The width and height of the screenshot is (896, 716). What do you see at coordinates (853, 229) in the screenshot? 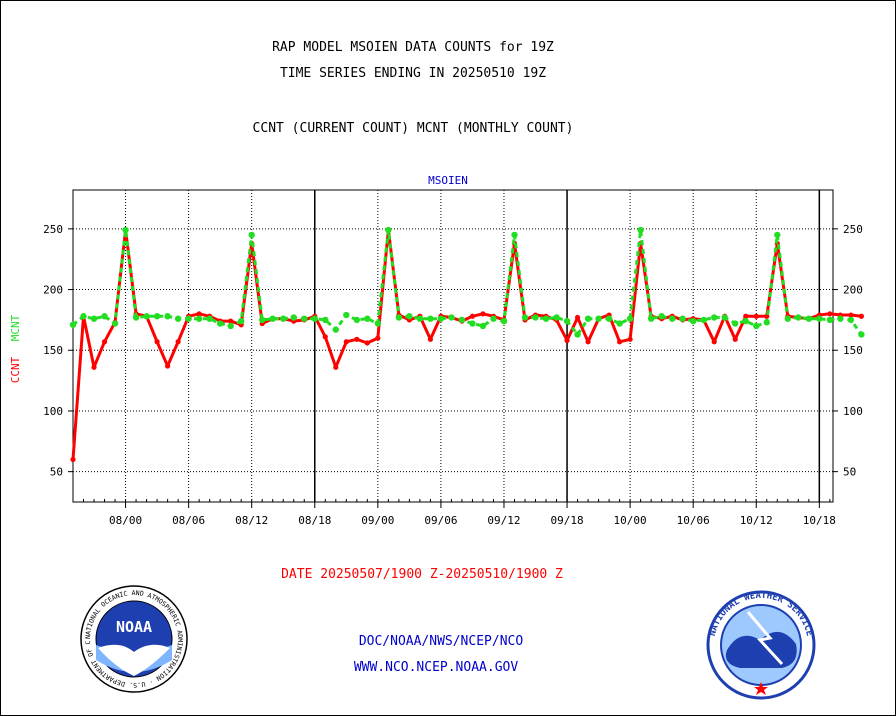
I see `y-tick-label-right: 250` at bounding box center [853, 229].